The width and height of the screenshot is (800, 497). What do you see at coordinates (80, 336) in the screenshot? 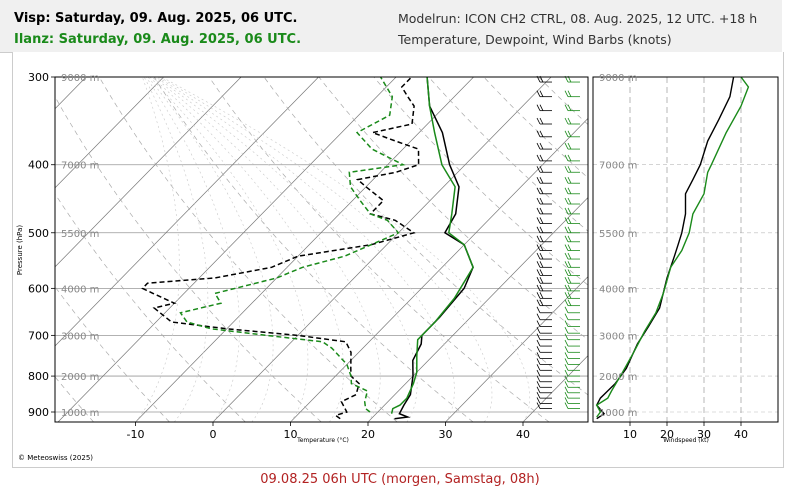
I see `height-label: 3000 m` at bounding box center [80, 336].